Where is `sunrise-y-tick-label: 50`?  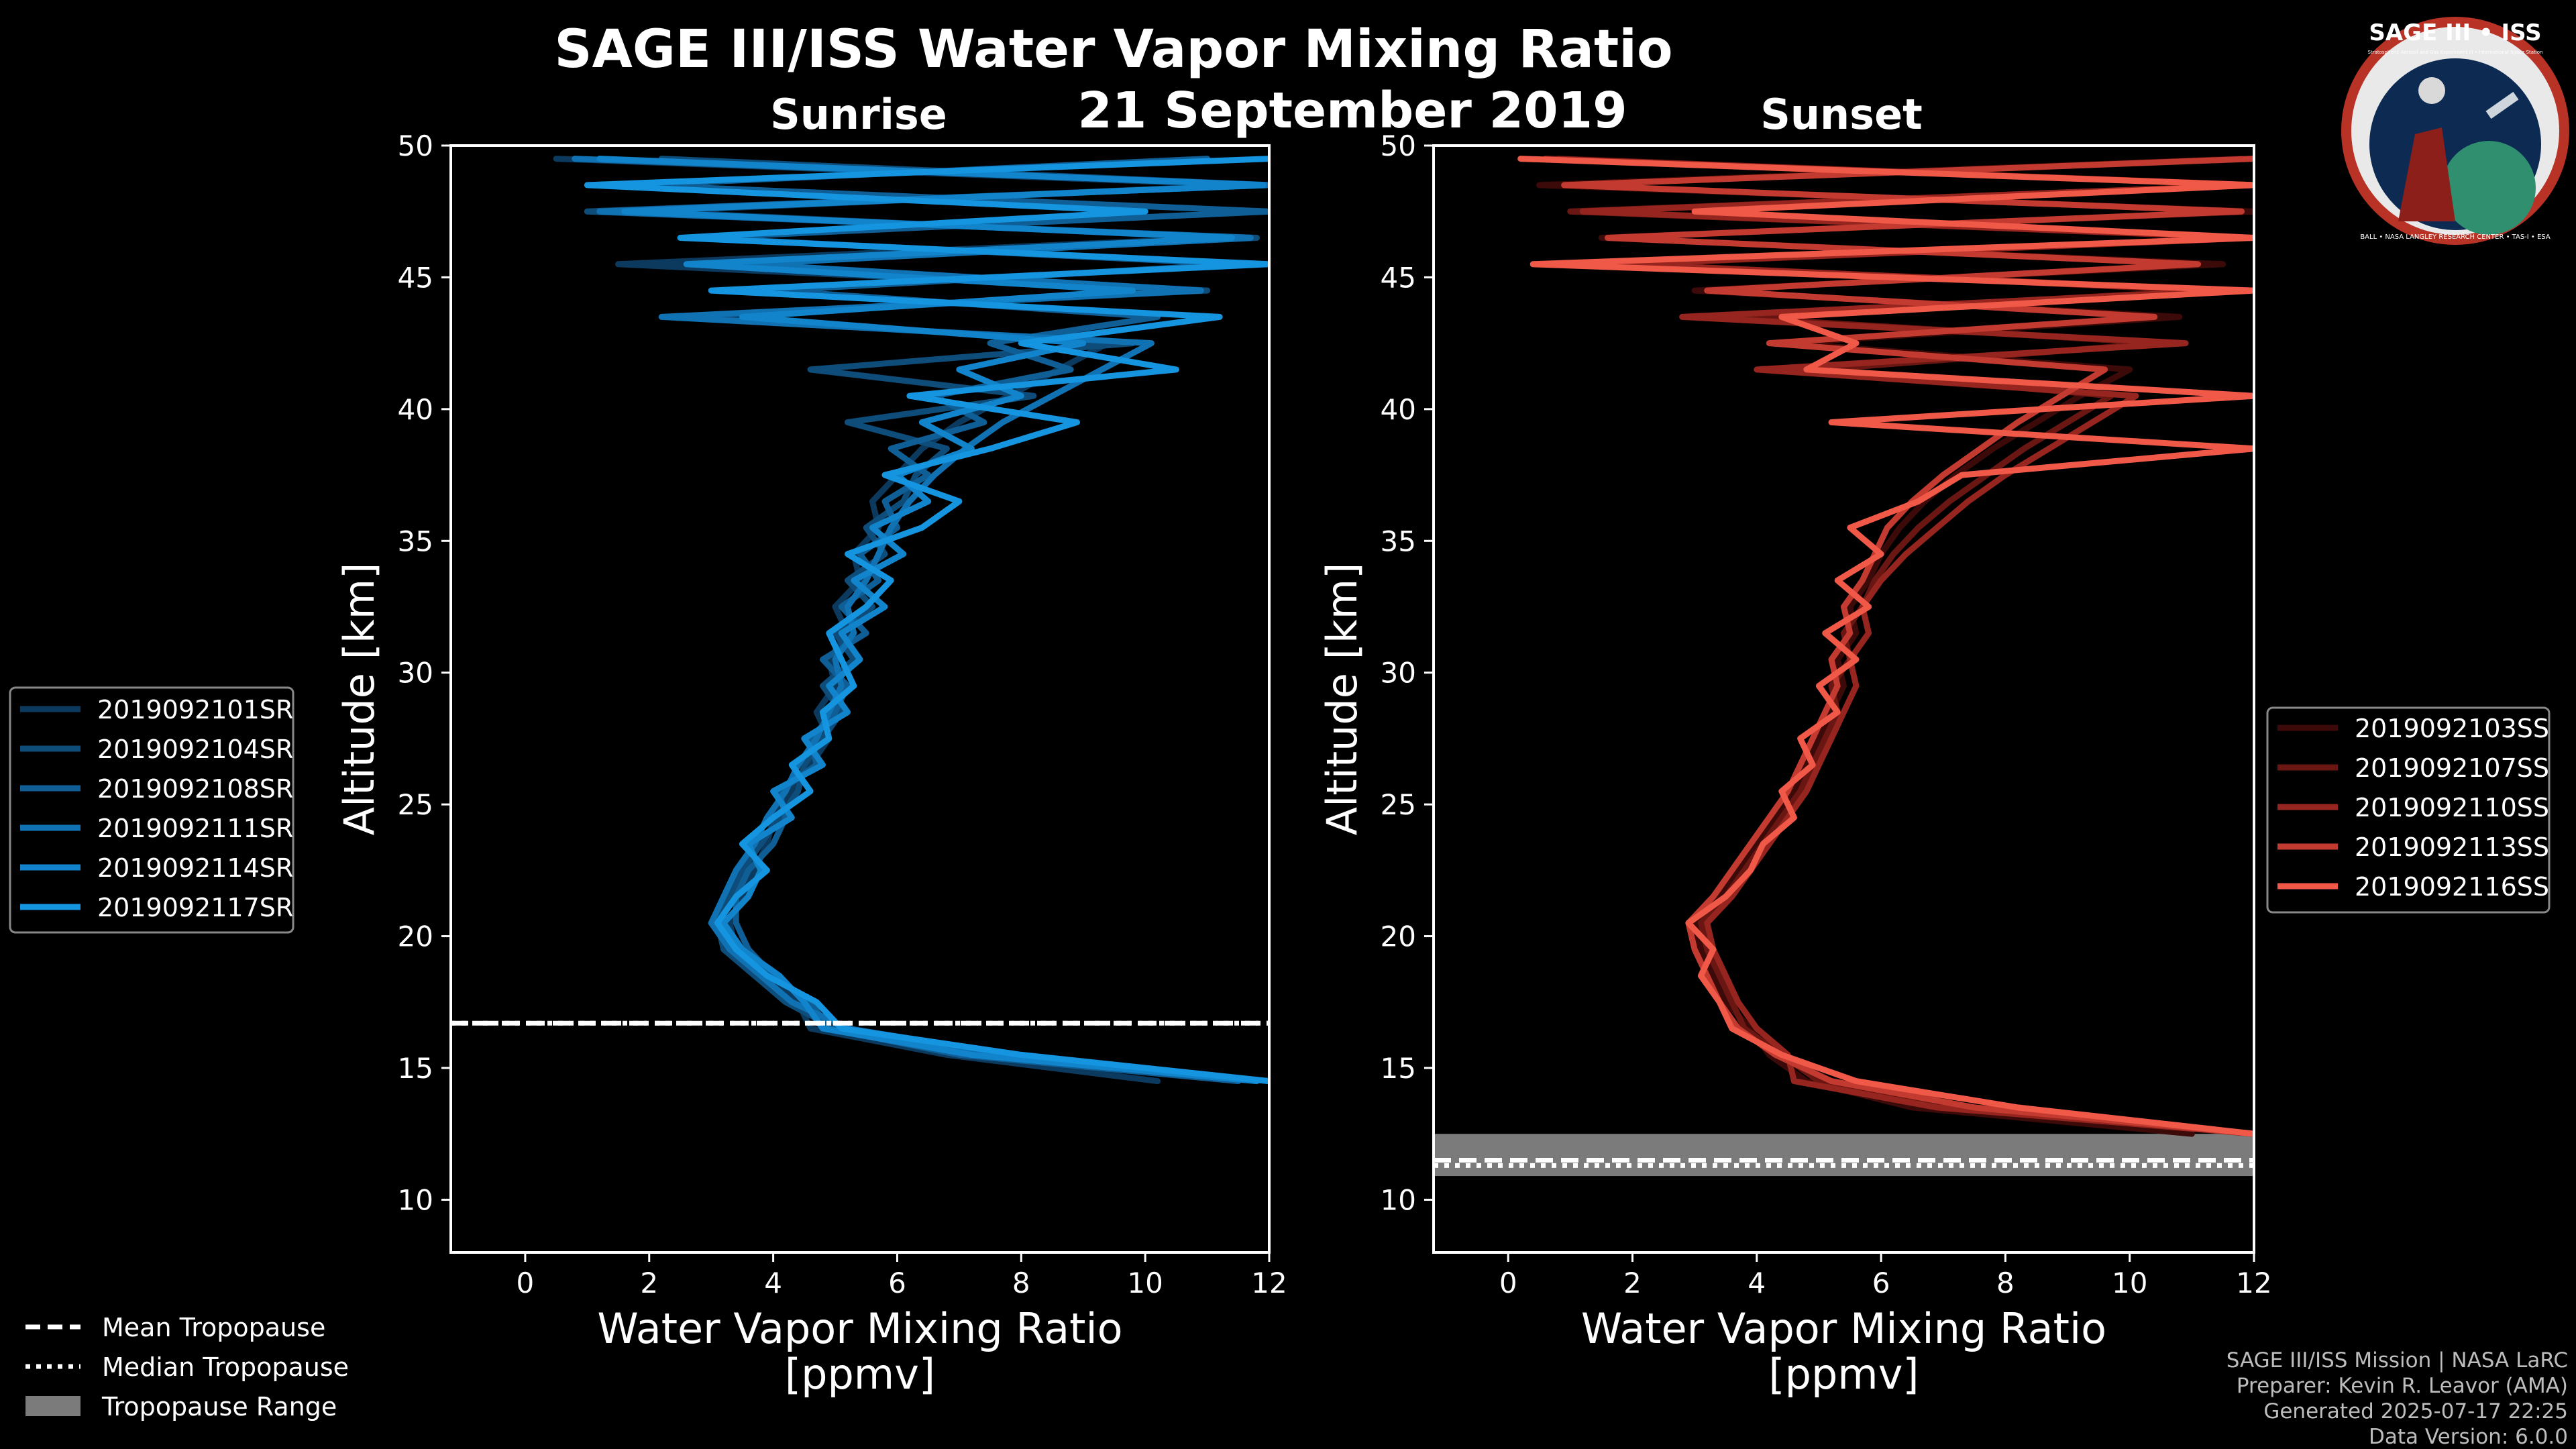
sunrise-y-tick-label: 50 is located at coordinates (415, 145).